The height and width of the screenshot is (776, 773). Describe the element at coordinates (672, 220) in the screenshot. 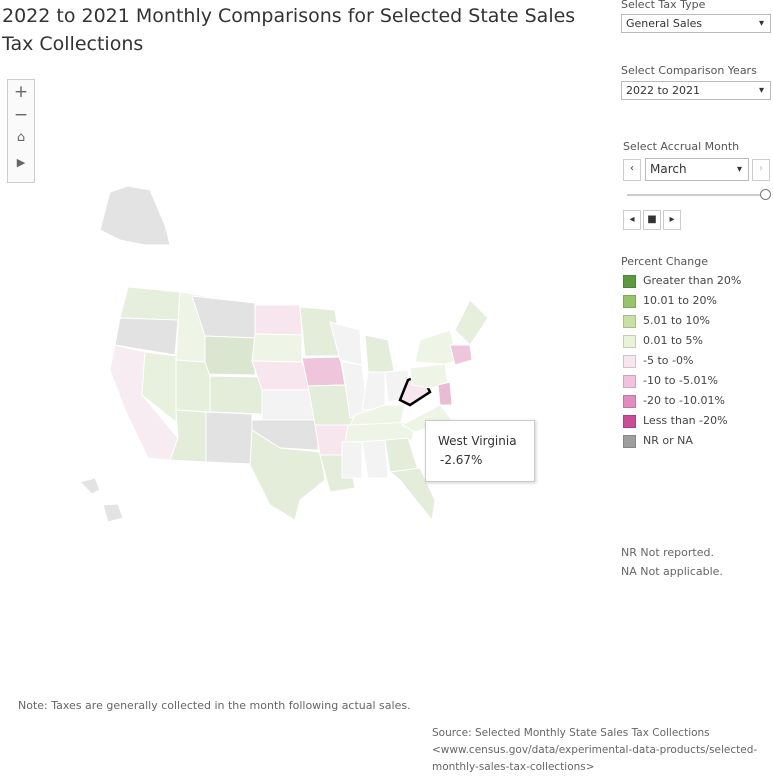

I see `play-forward: ▸` at that location.